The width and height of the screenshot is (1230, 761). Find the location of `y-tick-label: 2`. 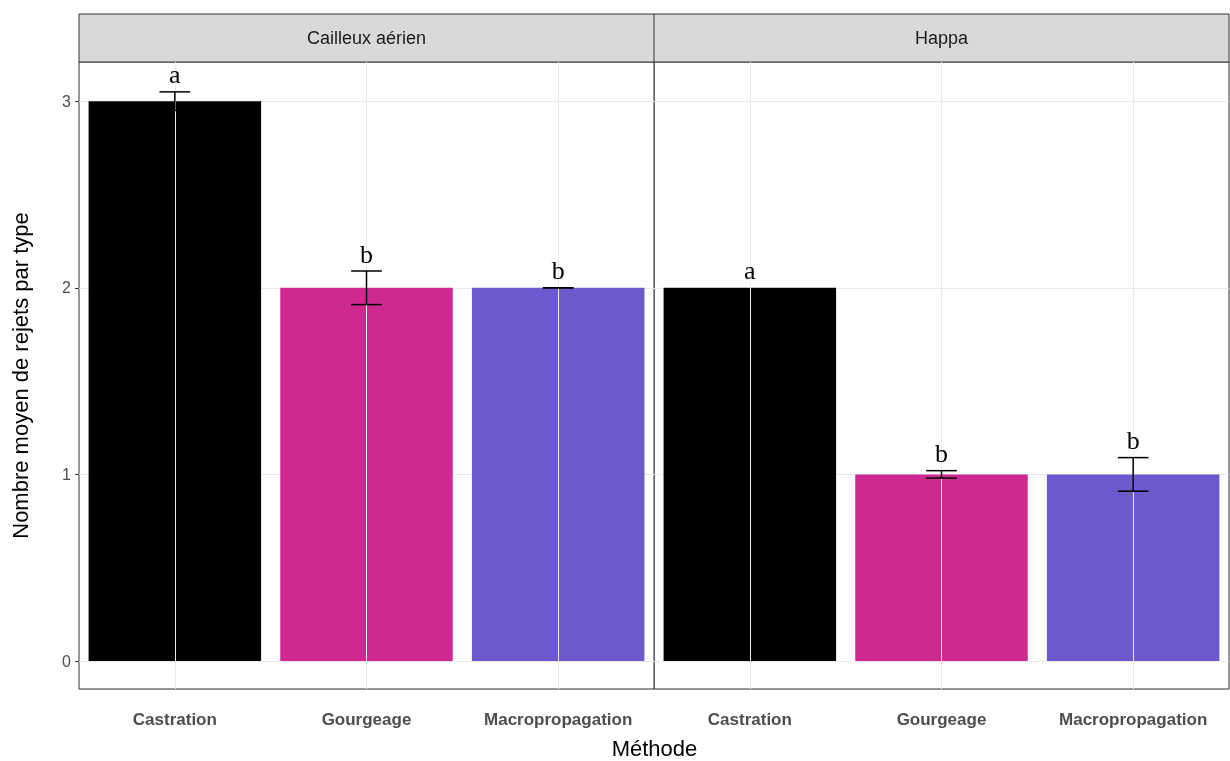

y-tick-label: 2 is located at coordinates (67, 288).